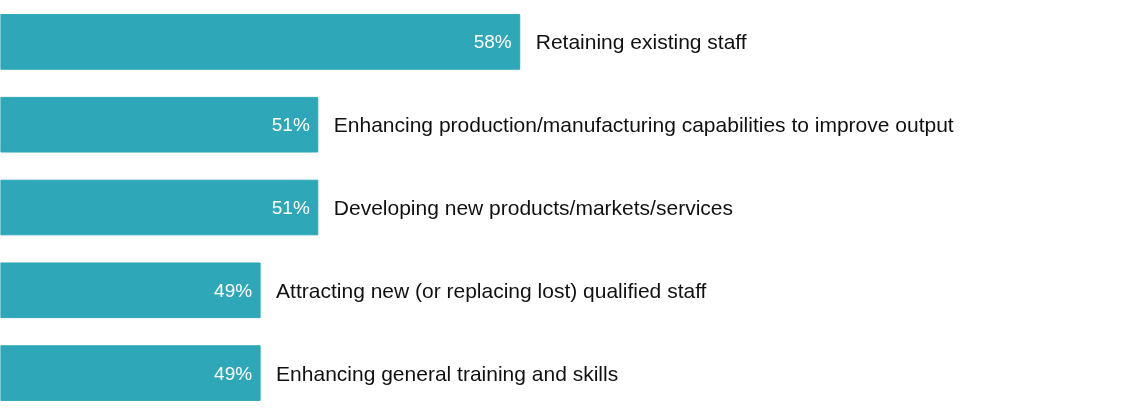 This screenshot has width=1125, height=414. Describe the element at coordinates (447, 373) in the screenshot. I see `y-tick-label: Enhancing general training and skills` at that location.